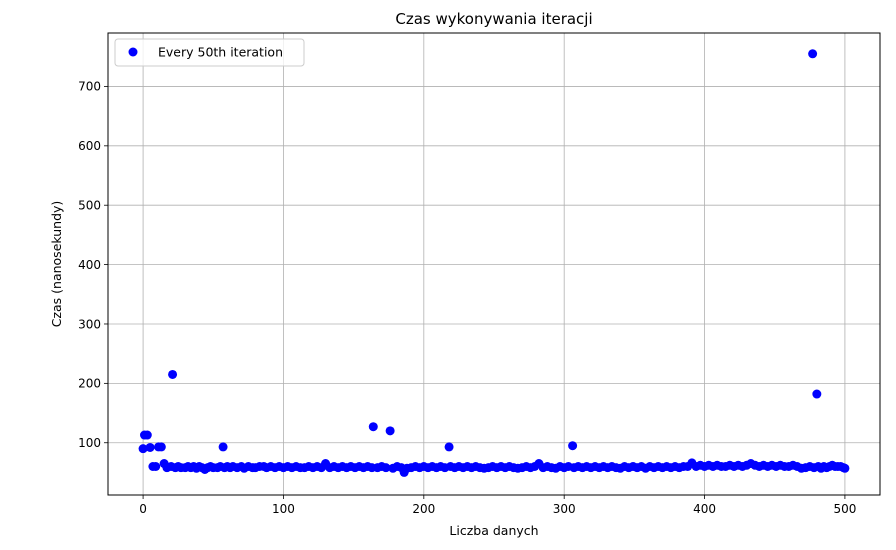 This screenshot has height=550, width=896. Describe the element at coordinates (704, 509) in the screenshot. I see `x-tick-label: 400` at that location.